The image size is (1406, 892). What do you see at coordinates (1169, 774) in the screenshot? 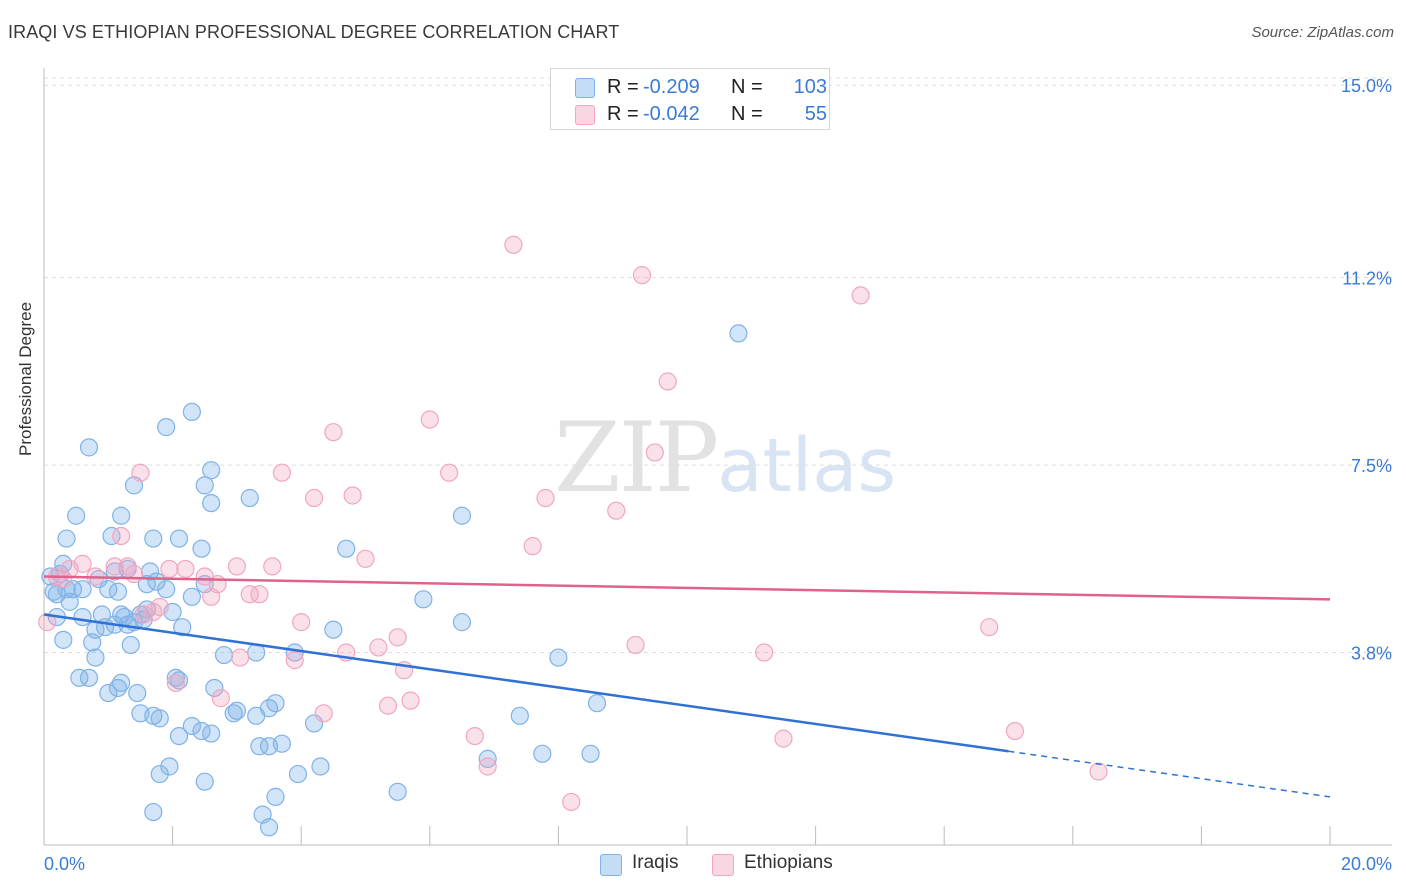
I see `iraqis-trend-extension` at bounding box center [1169, 774].